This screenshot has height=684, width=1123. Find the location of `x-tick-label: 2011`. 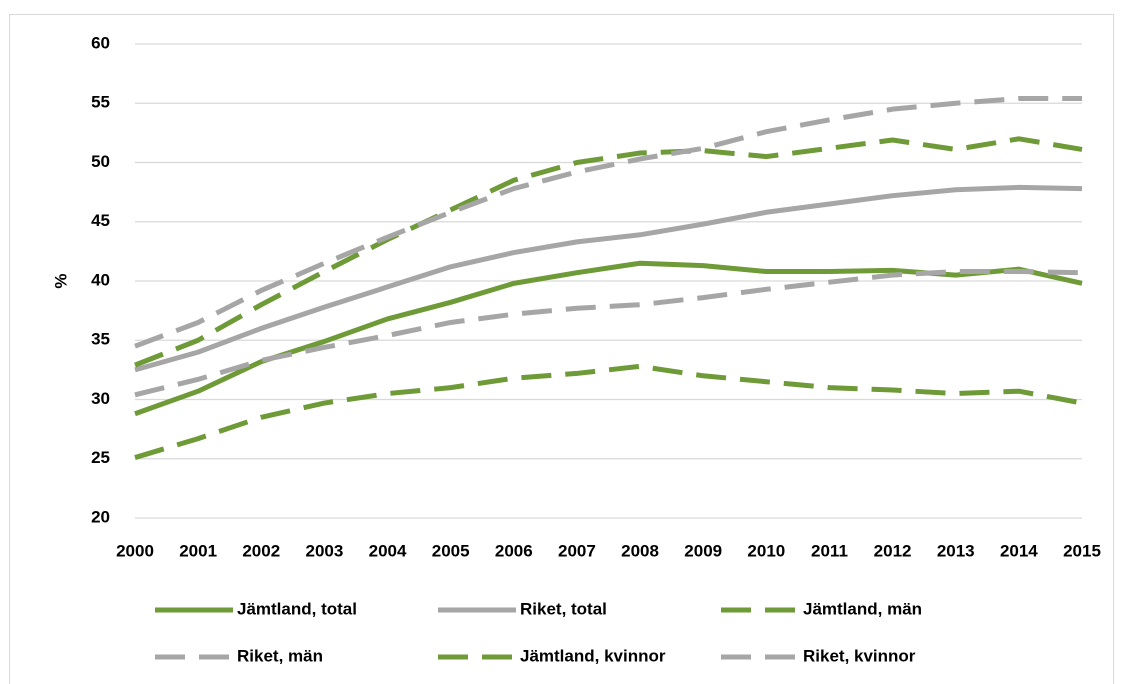

x-tick-label: 2011 is located at coordinates (829, 550).